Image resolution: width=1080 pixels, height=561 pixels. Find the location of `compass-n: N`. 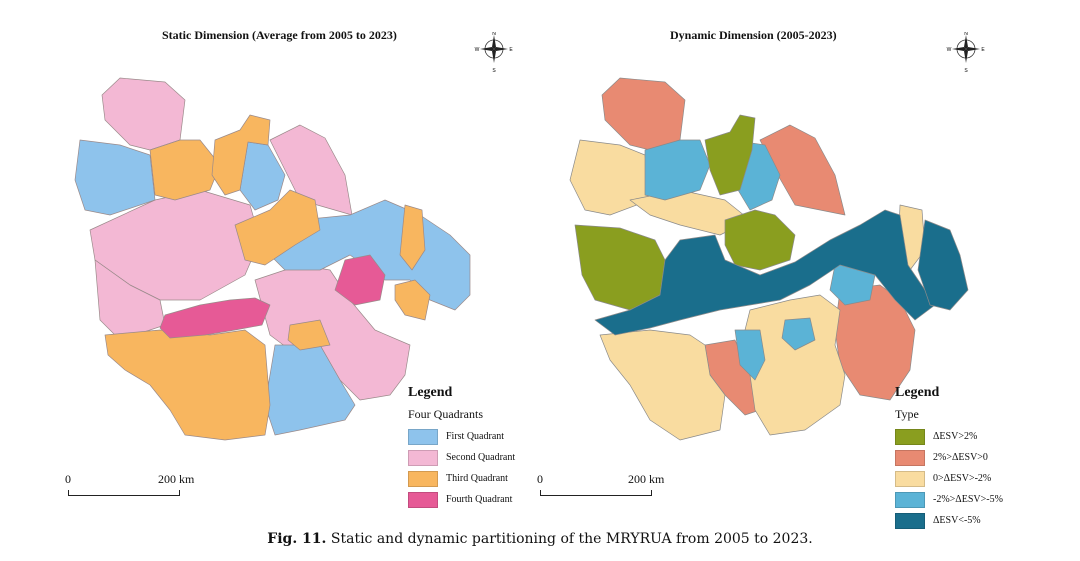

compass-n: N is located at coordinates (494, 34).